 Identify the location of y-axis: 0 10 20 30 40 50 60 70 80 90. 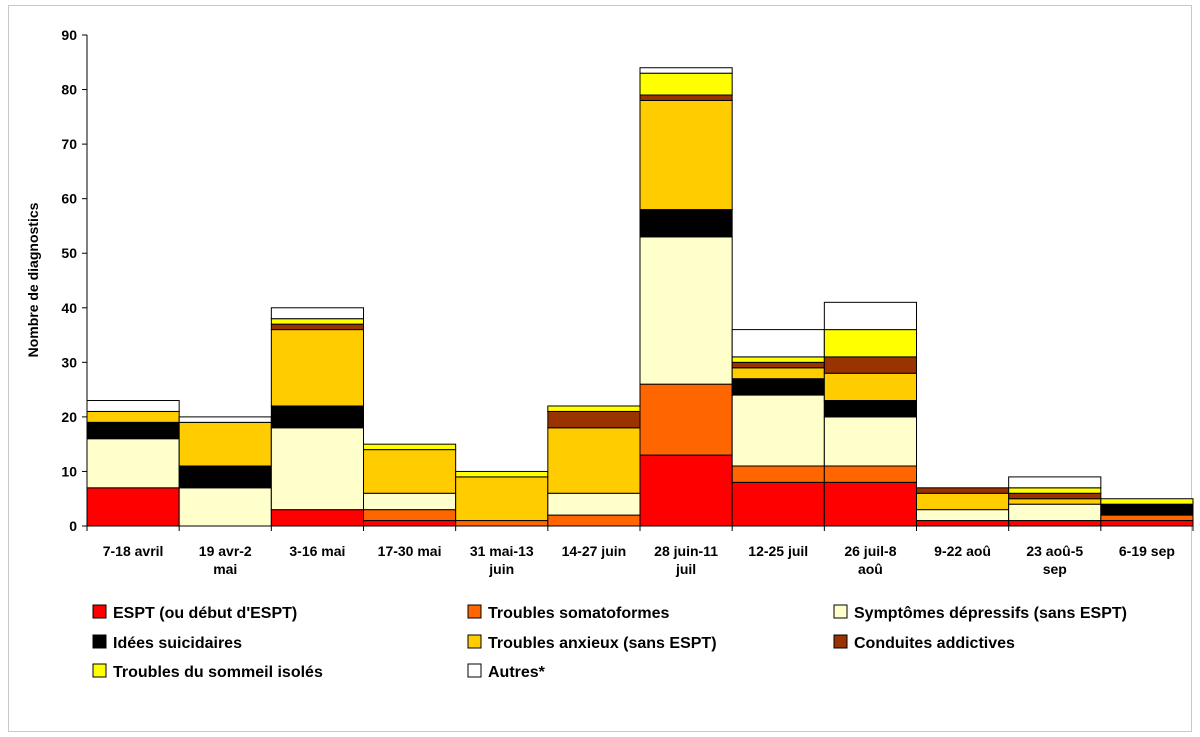
(74, 280).